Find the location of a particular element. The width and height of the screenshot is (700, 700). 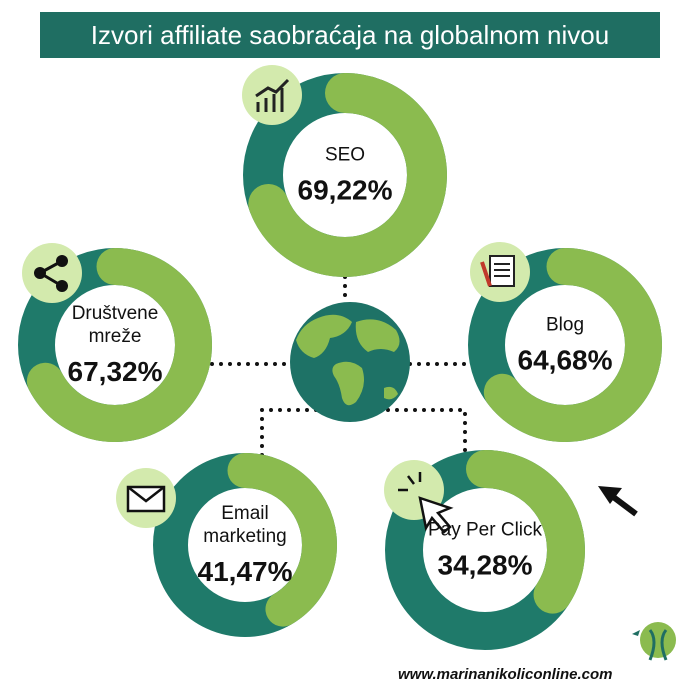

donut-value-label: 34,28% is located at coordinates (485, 565).